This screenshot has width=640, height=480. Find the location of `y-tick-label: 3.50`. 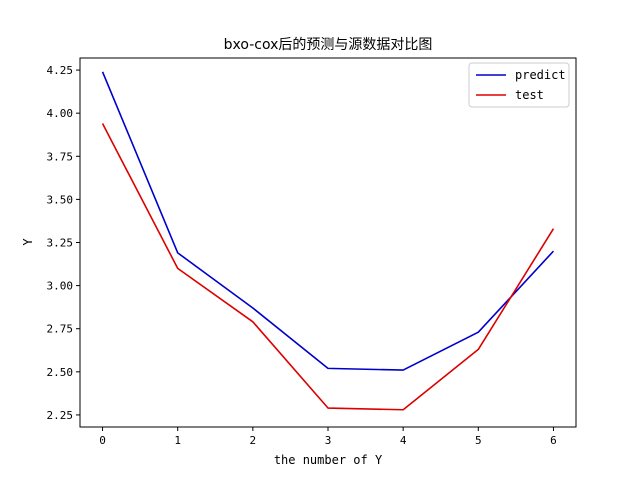

y-tick-label: 3.50 is located at coordinates (60, 199).